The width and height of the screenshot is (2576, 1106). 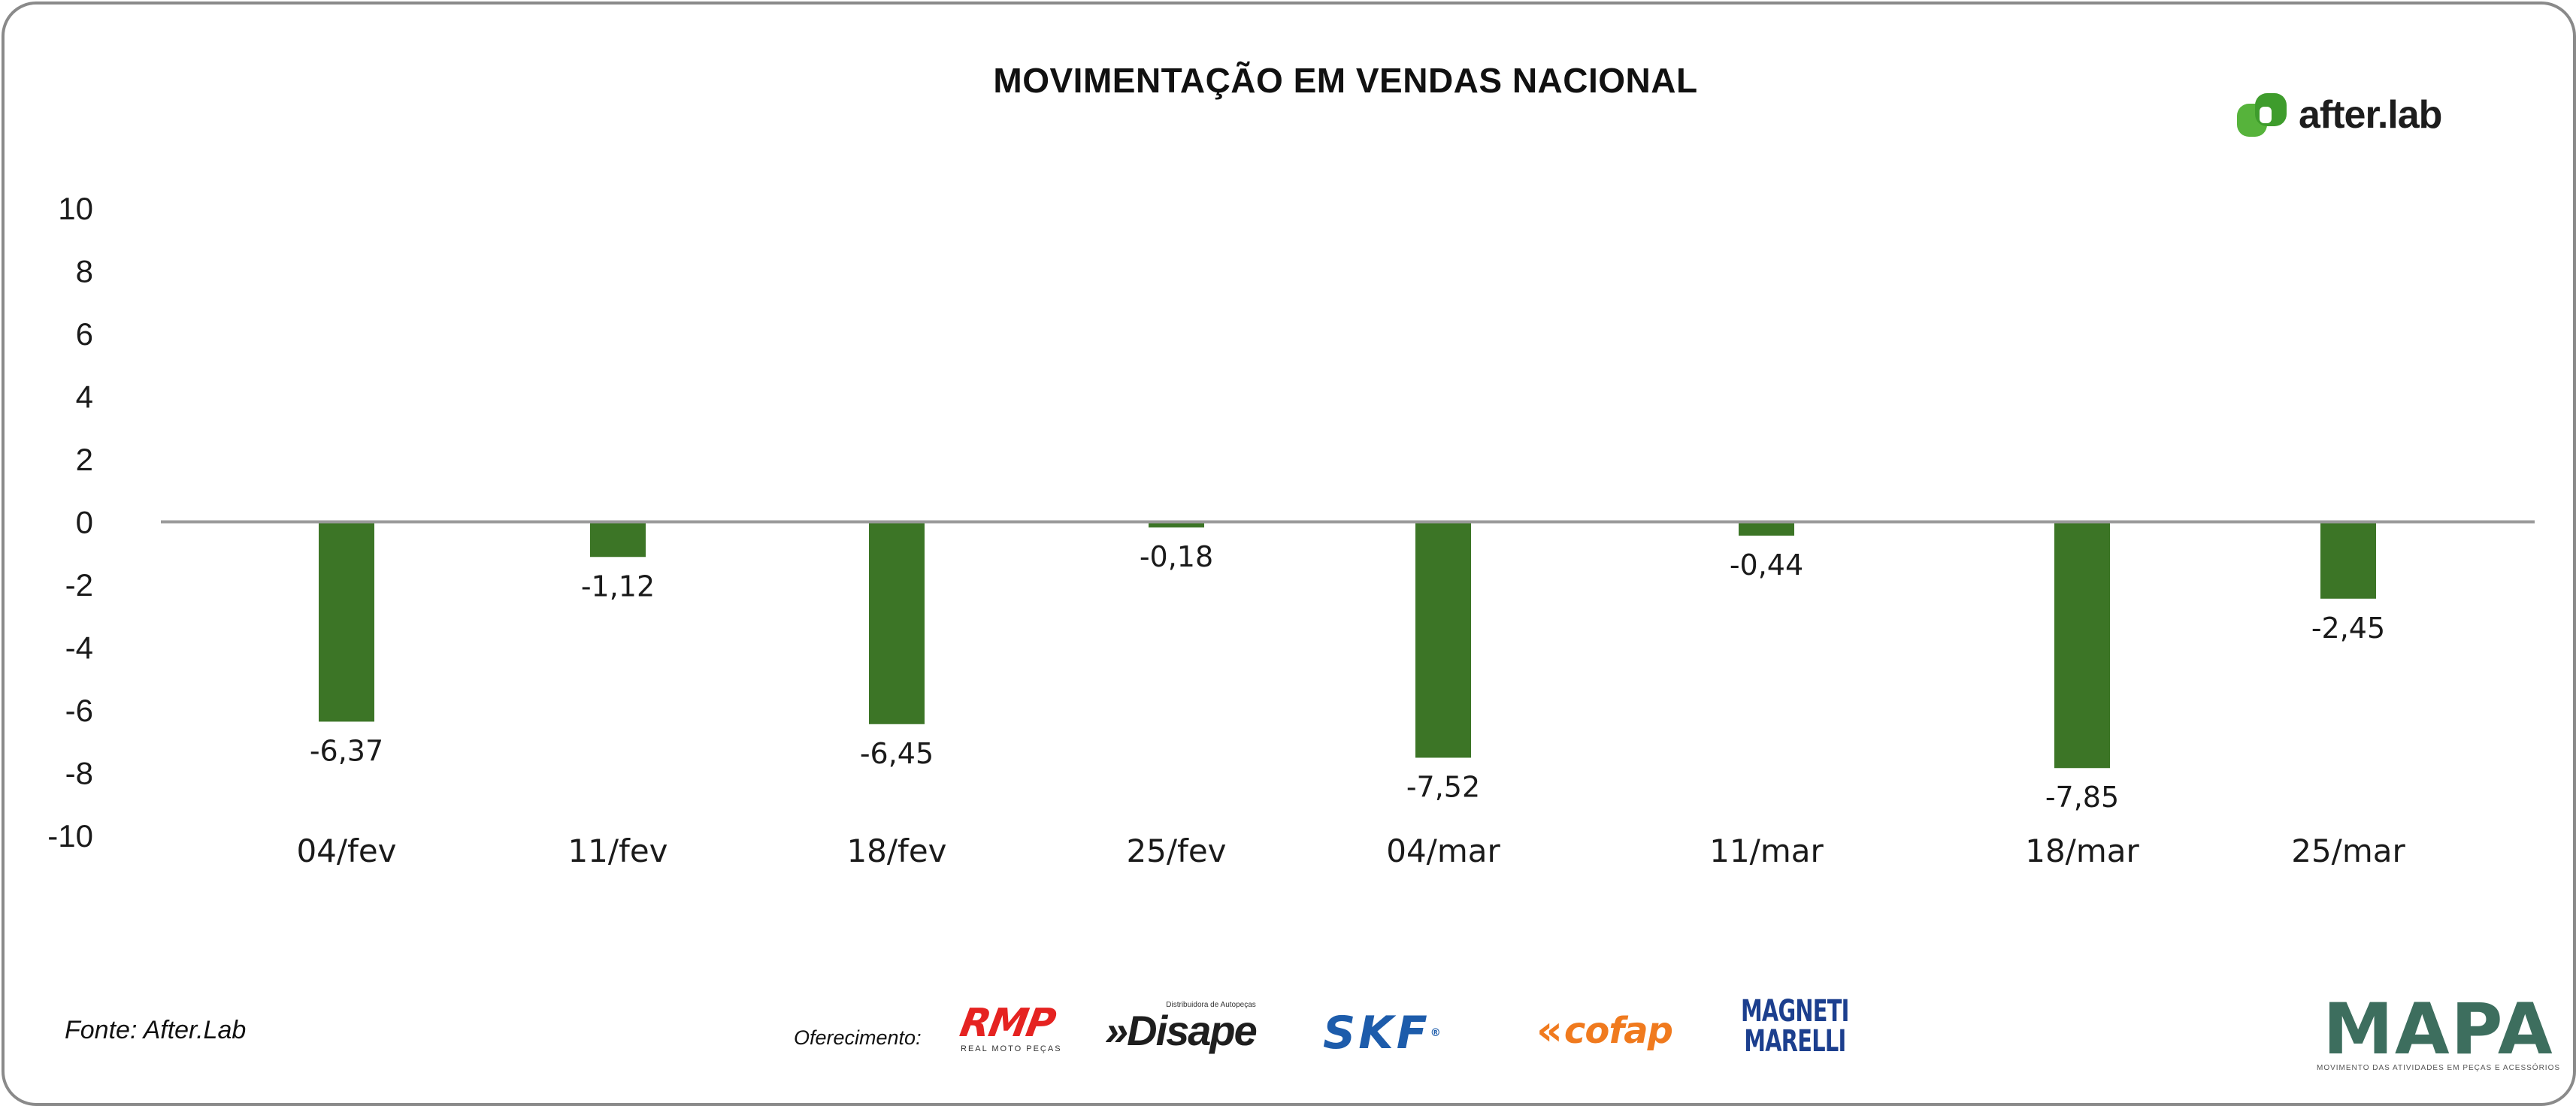 What do you see at coordinates (1176, 557) in the screenshot?
I see `data-label: -0,18` at bounding box center [1176, 557].